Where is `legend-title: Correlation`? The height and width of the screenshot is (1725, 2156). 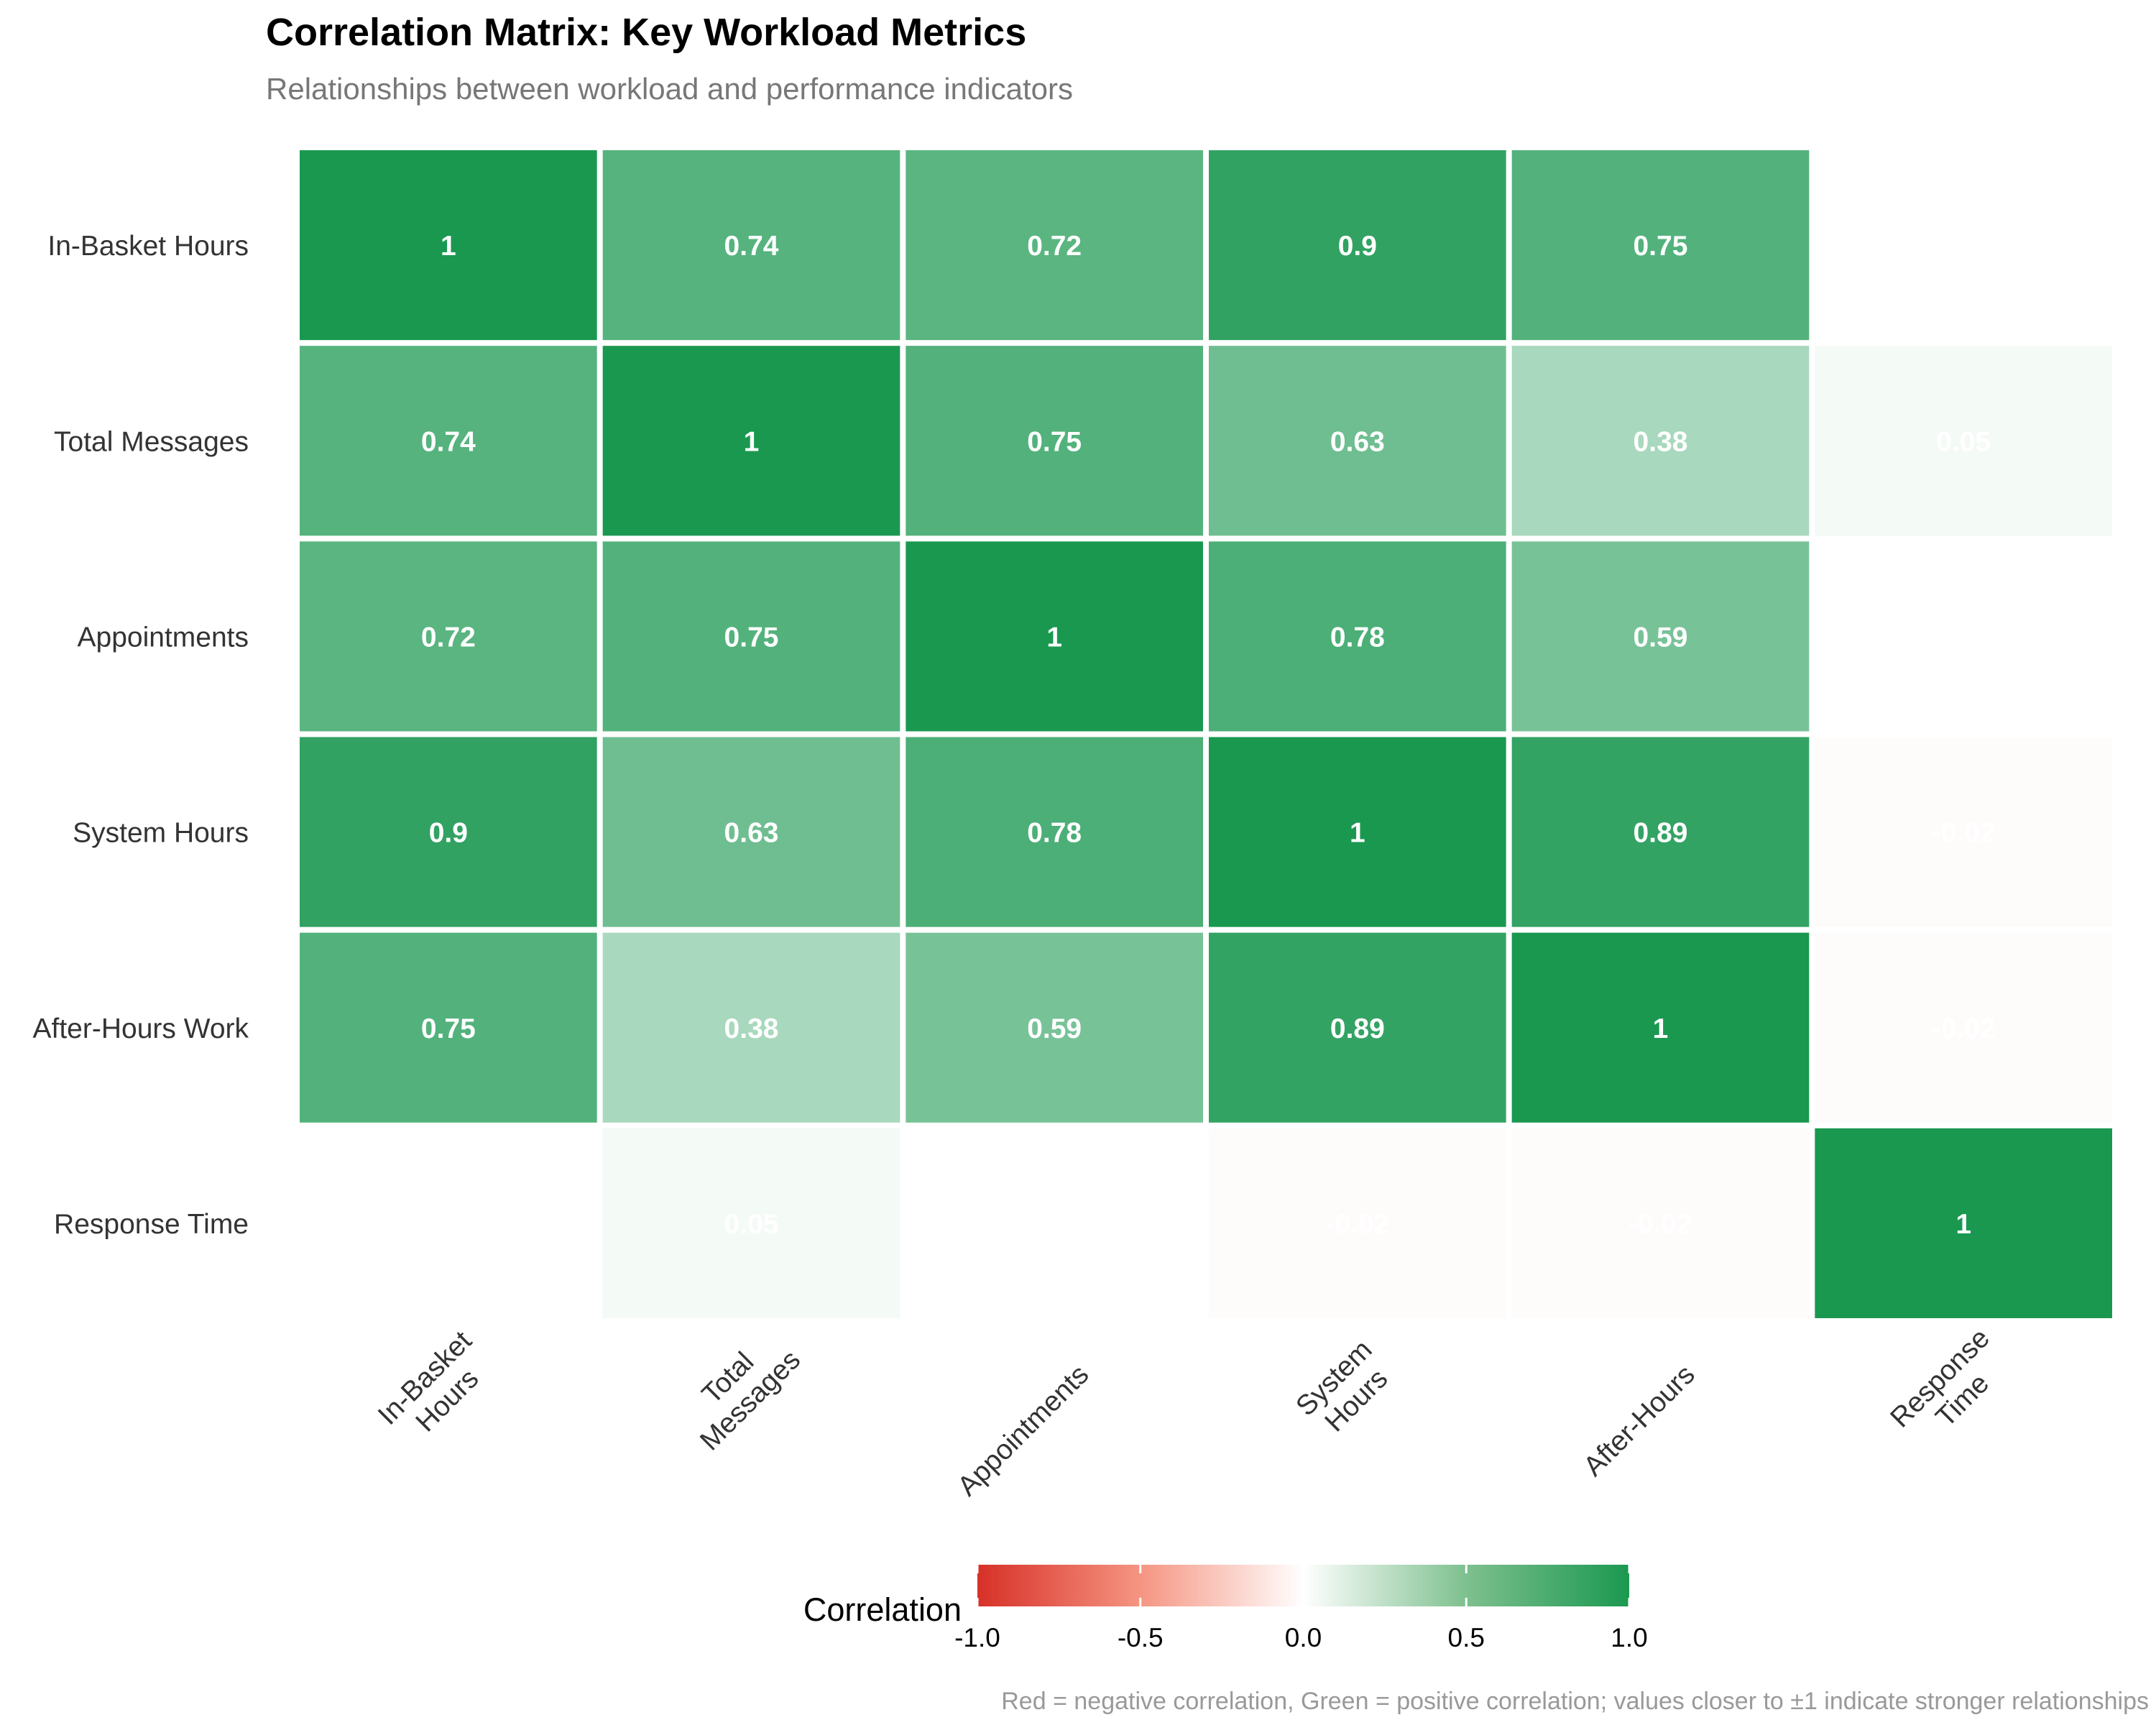
legend-title: Correlation is located at coordinates (882, 1609).